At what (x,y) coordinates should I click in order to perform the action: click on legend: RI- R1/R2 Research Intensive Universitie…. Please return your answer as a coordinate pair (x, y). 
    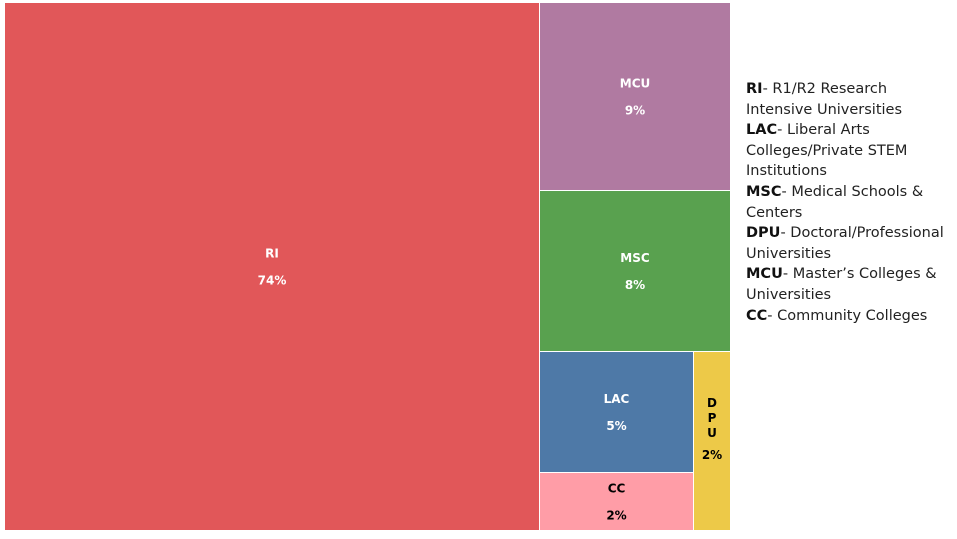
    Looking at the image, I should click on (851, 202).